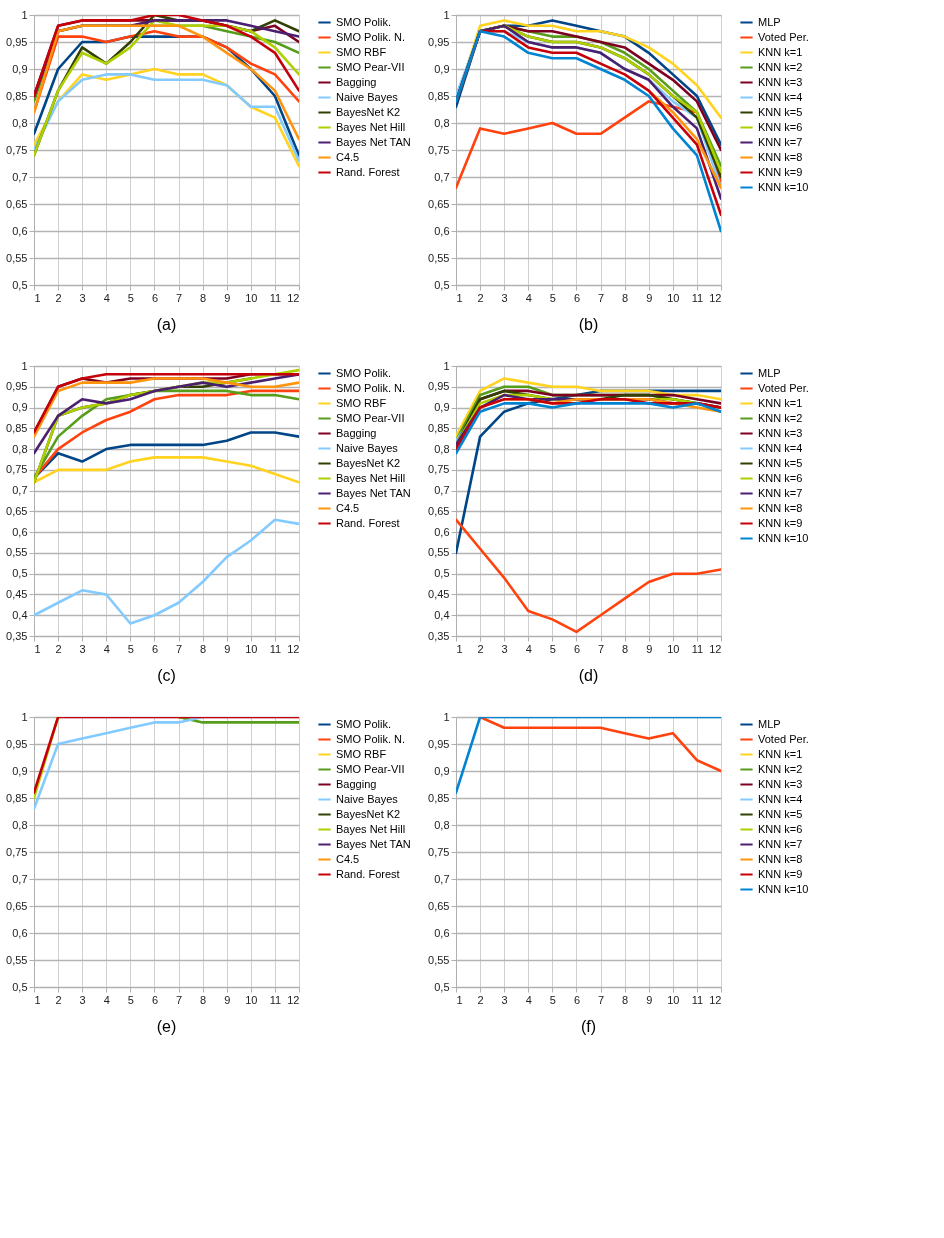 The image size is (944, 1238). I want to click on y-tick-label: 0,4, so click(442, 614).